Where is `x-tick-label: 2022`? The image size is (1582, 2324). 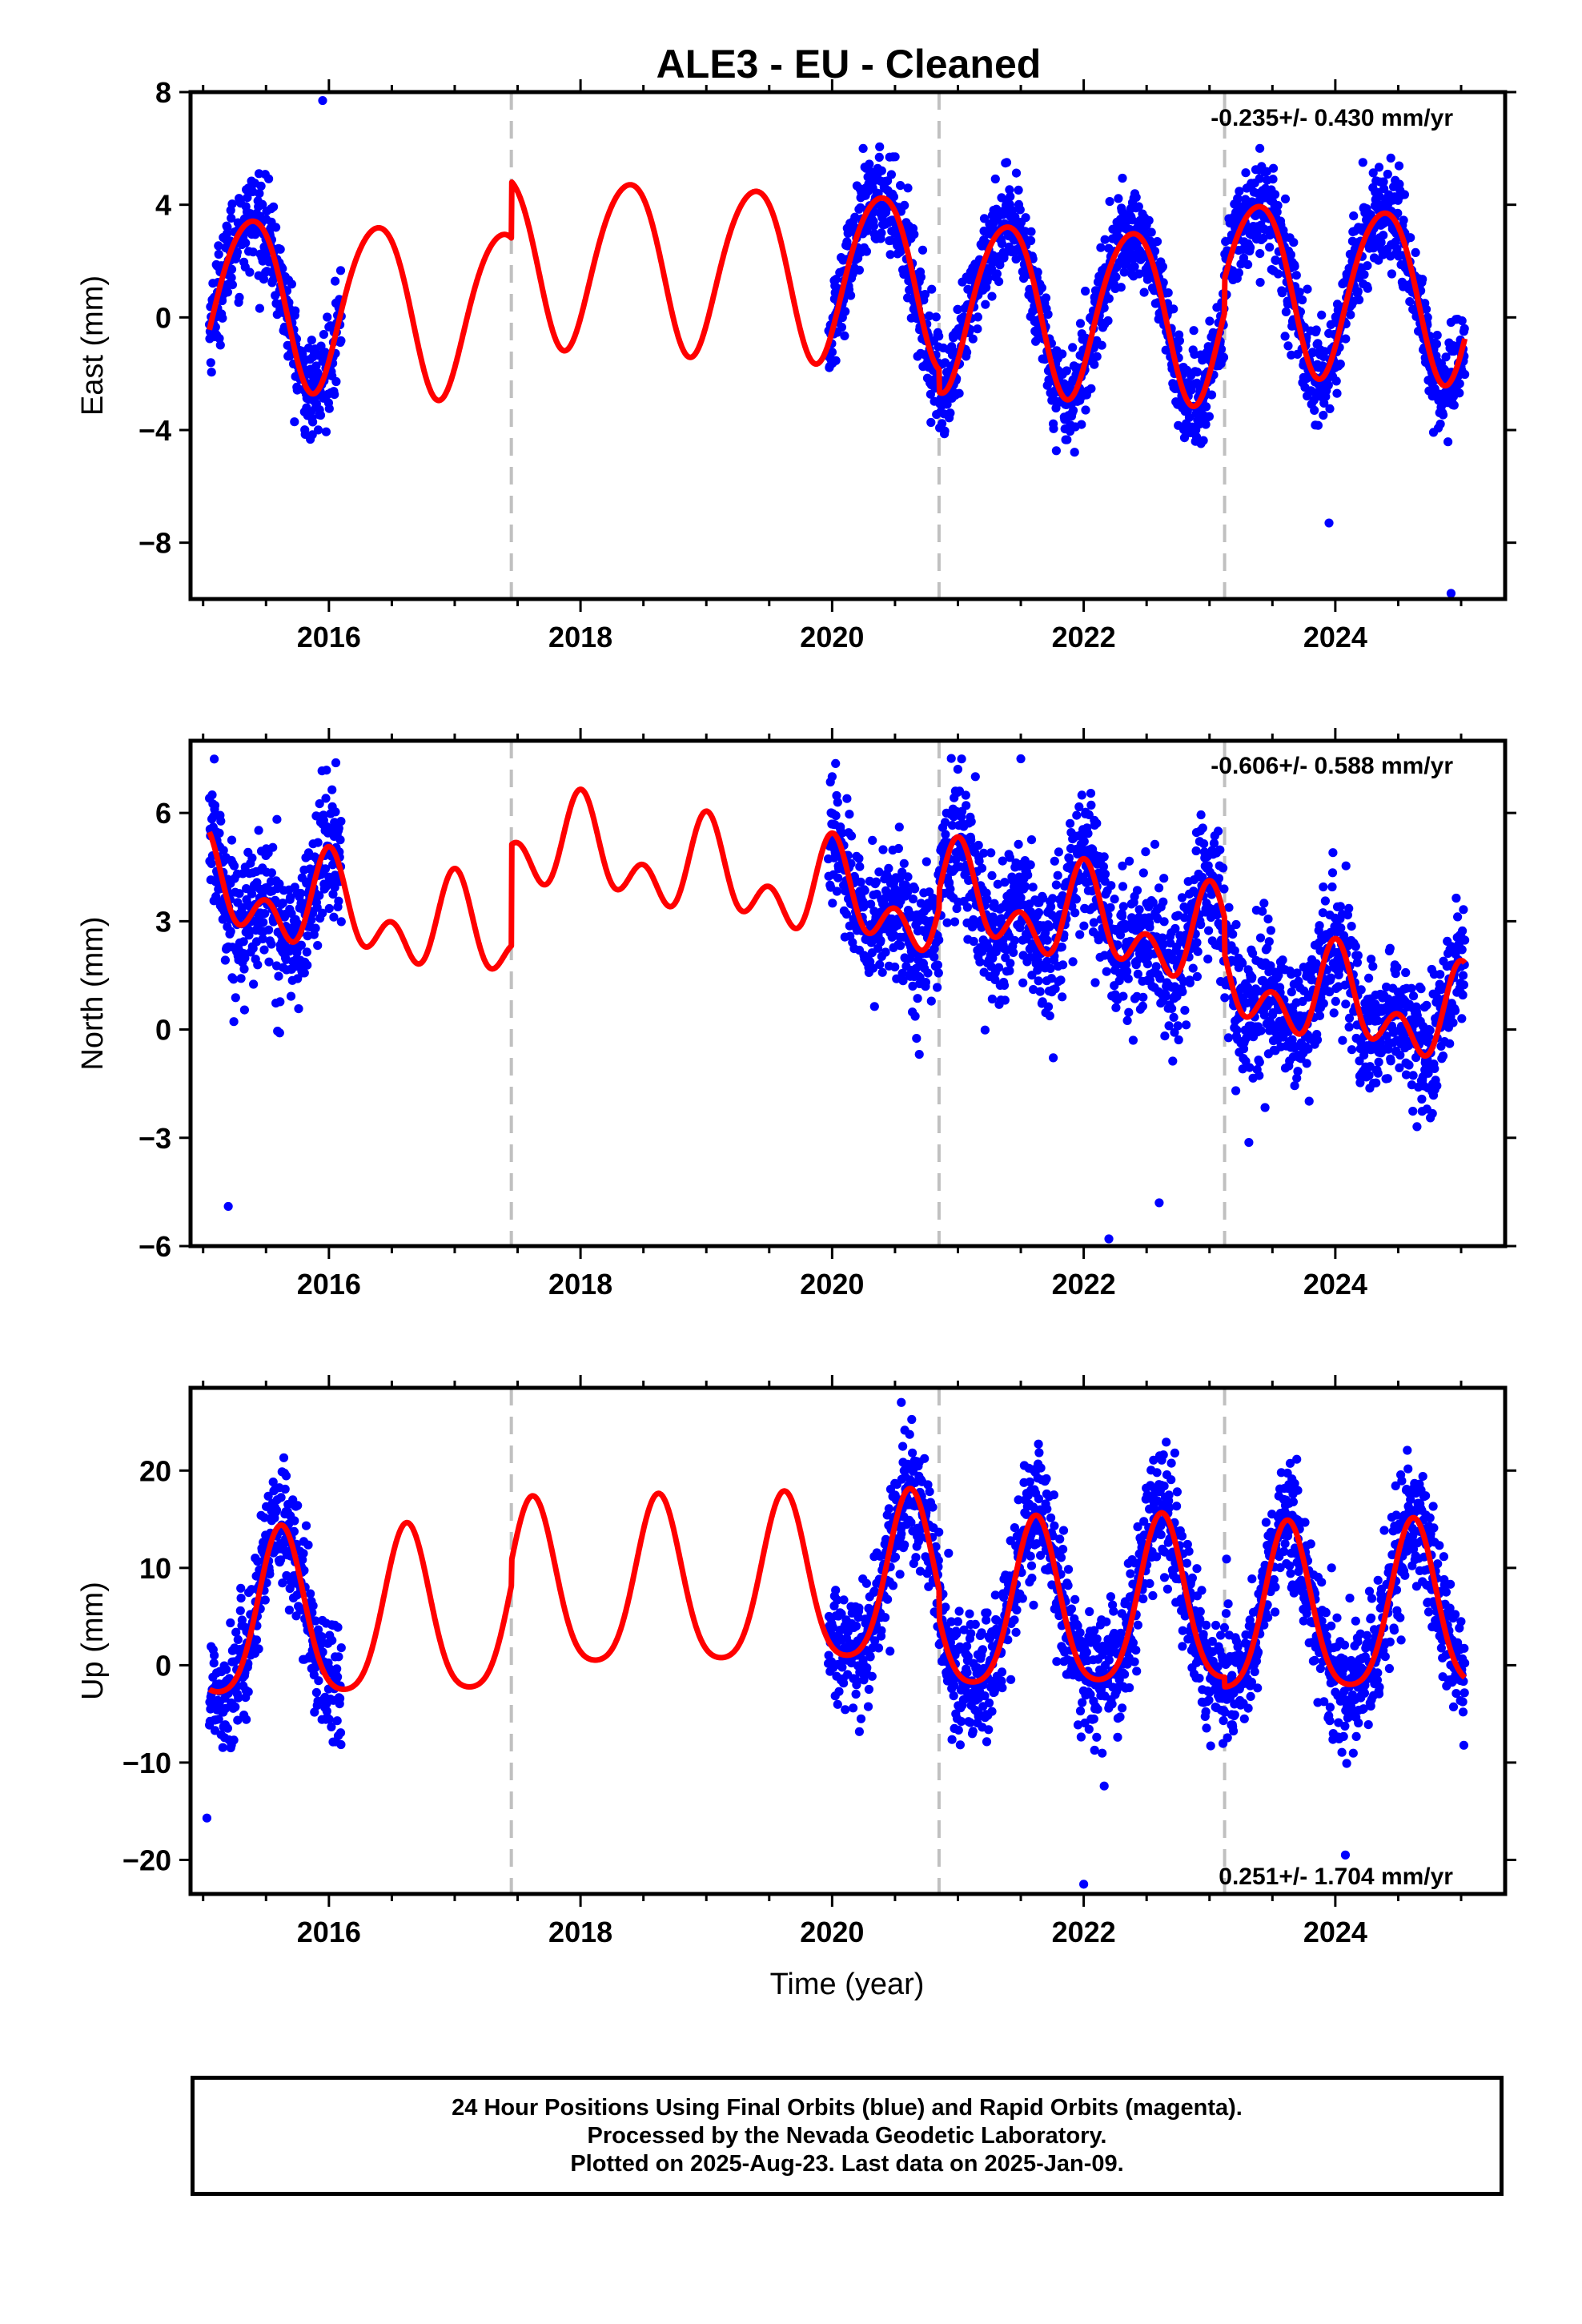 x-tick-label: 2022 is located at coordinates (1084, 1284).